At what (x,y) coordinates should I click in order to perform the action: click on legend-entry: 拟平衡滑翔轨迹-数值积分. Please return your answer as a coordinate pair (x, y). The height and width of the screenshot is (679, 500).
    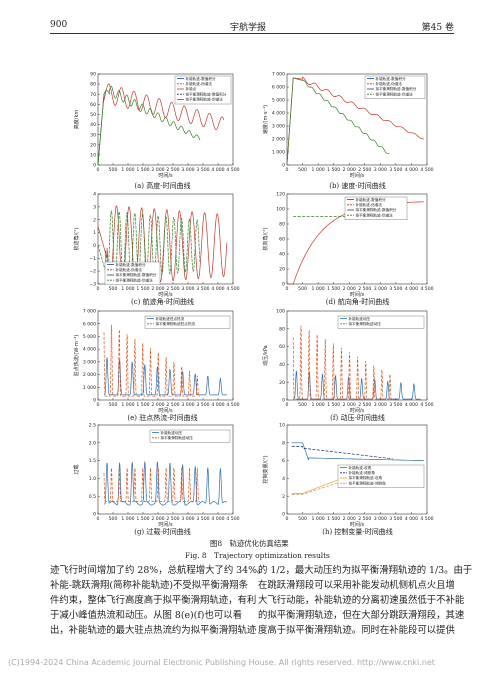
    Looking at the image, I should click on (376, 209).